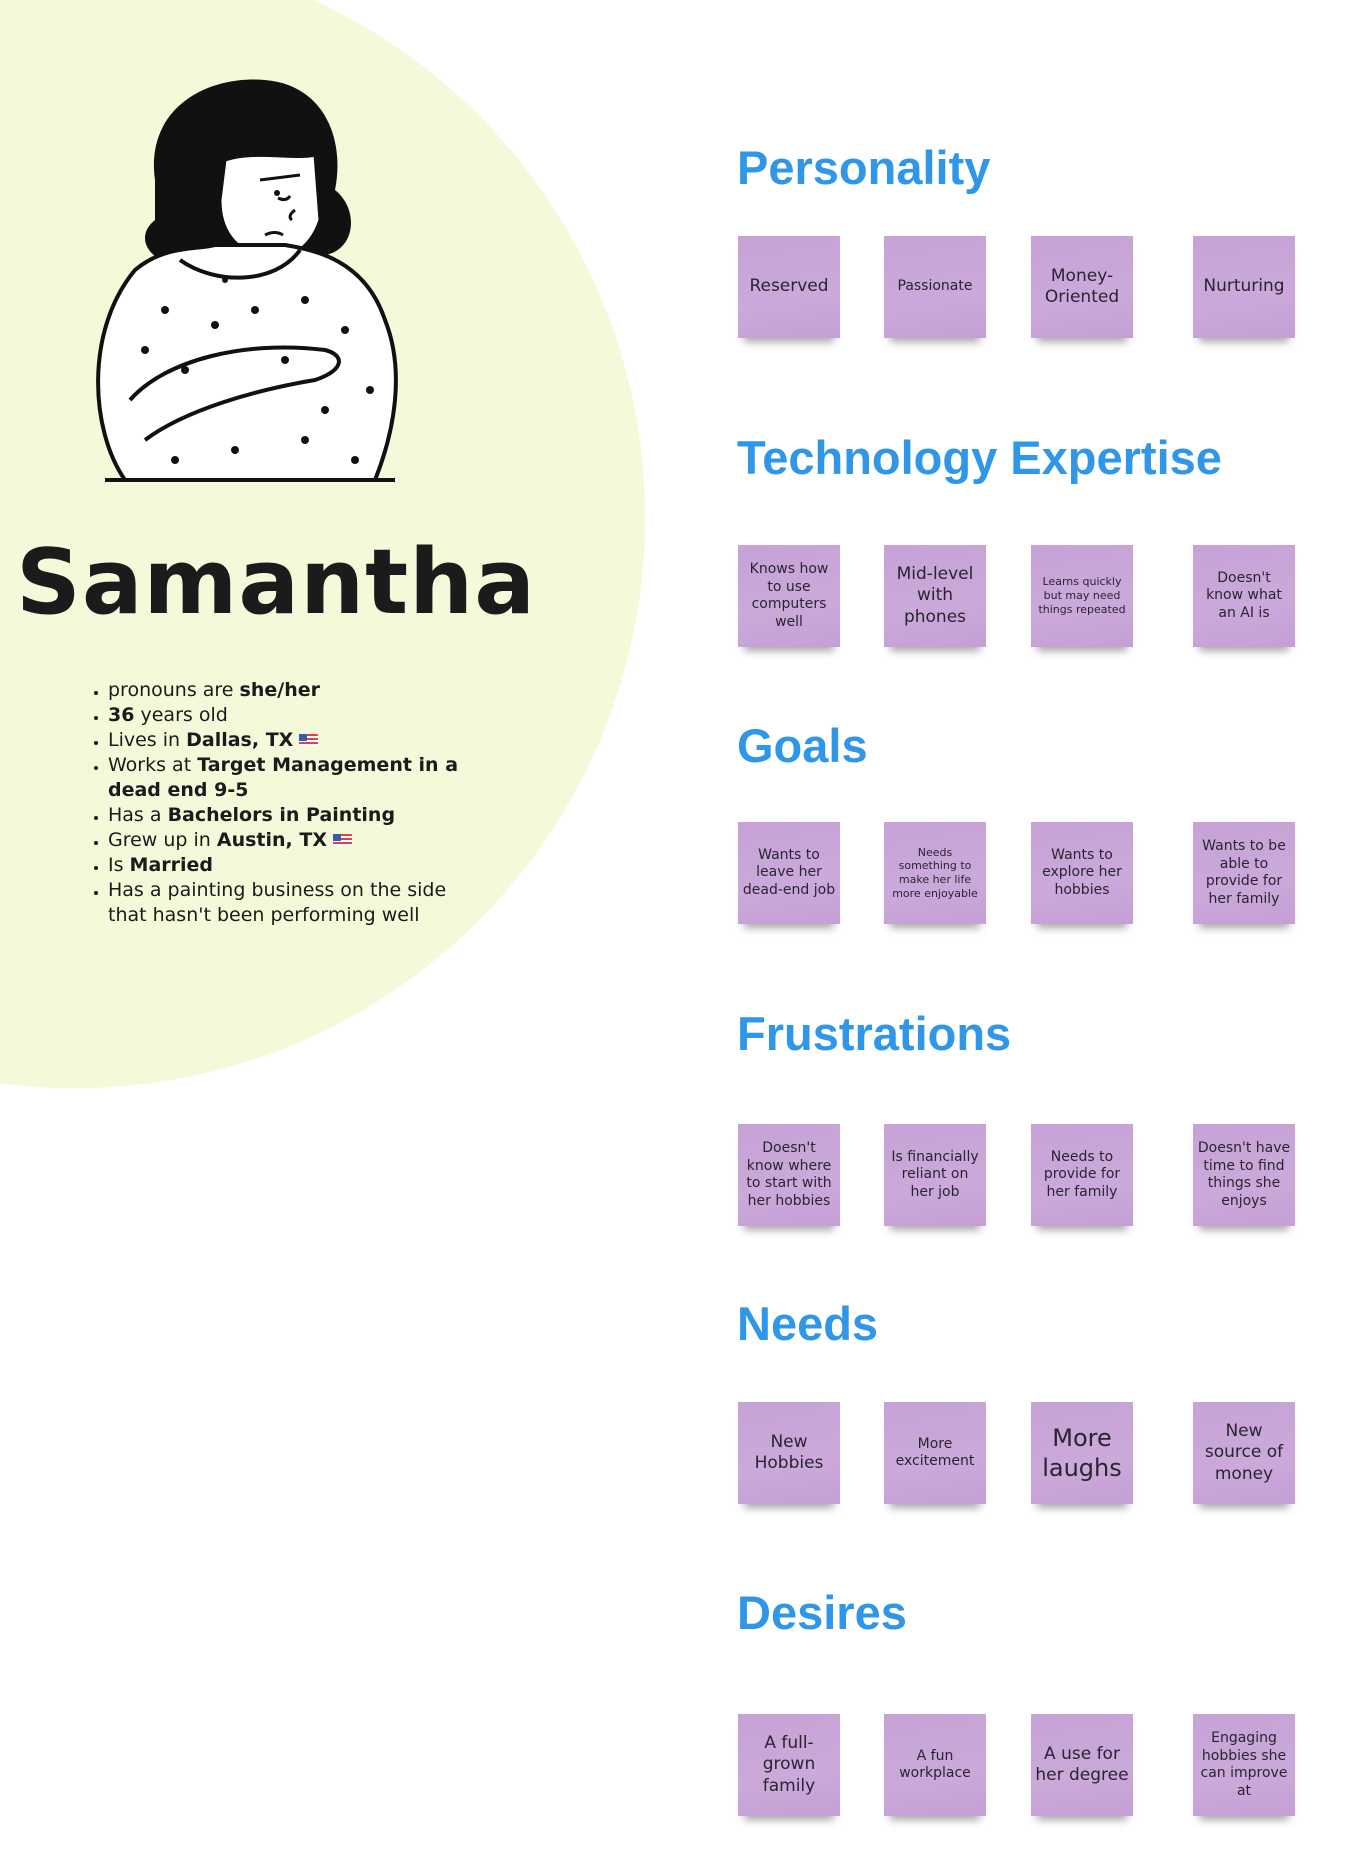 Image resolution: width=1358 pixels, height=1874 pixels. I want to click on fact-text: Has a, so click(138, 815).